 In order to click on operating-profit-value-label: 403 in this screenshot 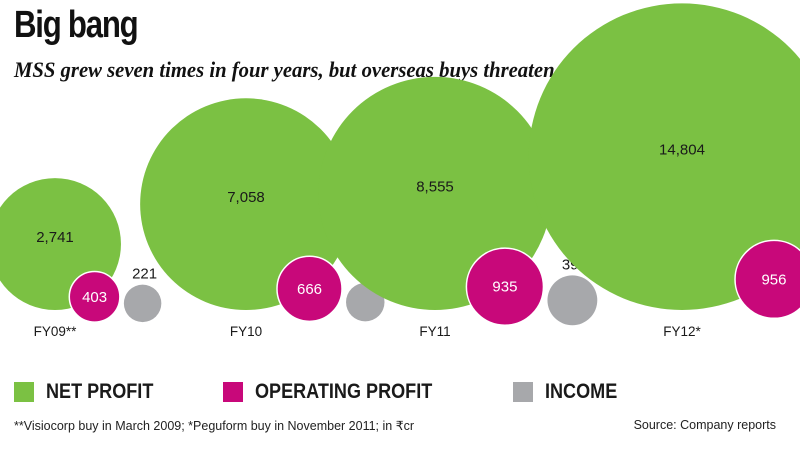, I will do `click(94, 297)`.